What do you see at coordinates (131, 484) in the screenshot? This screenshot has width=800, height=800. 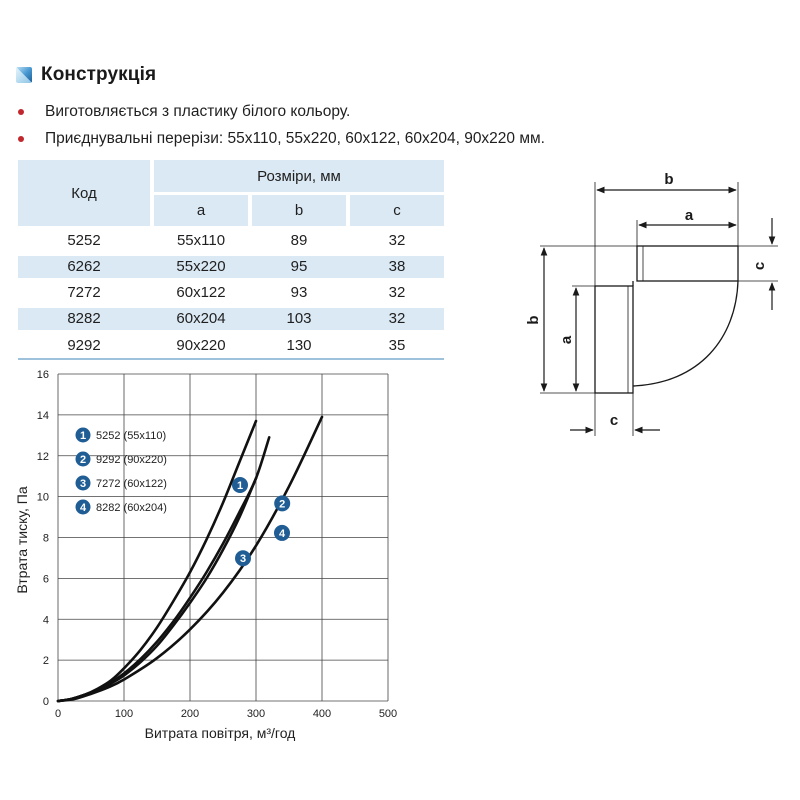 I see `legend-entry-3: 7272 (60x122)` at bounding box center [131, 484].